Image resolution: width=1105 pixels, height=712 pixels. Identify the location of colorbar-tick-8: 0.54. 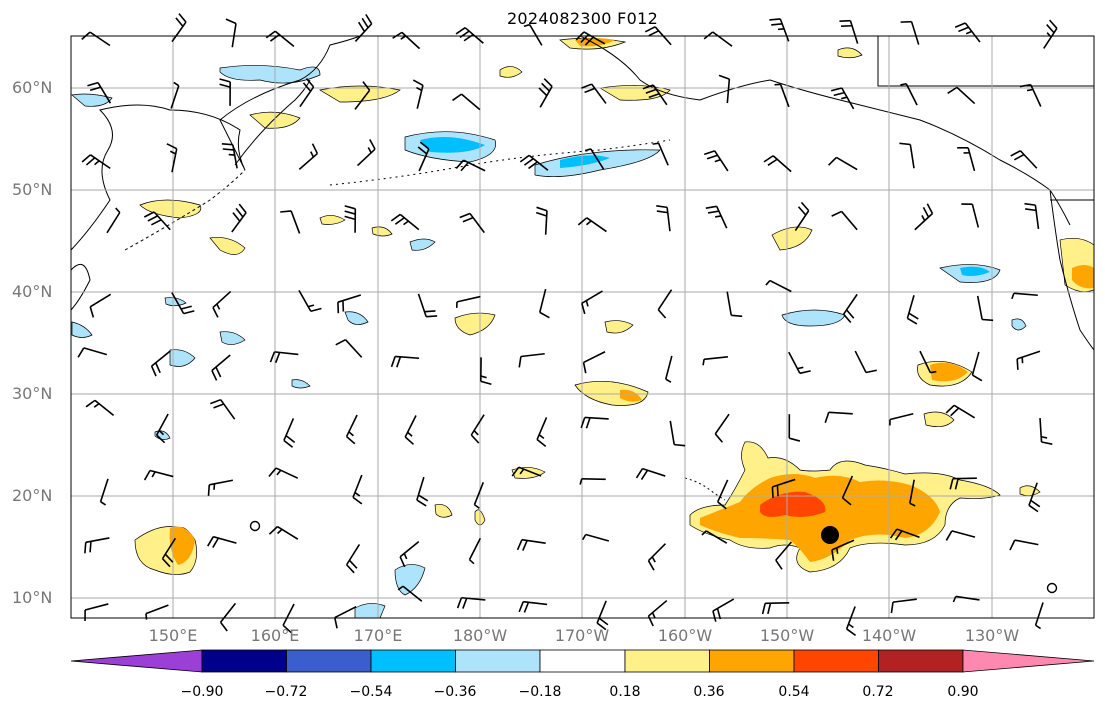
(794, 692).